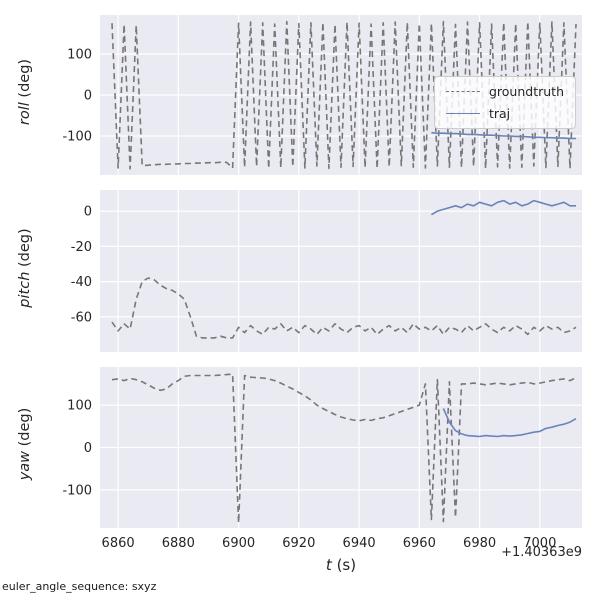  Describe the element at coordinates (359, 543) in the screenshot. I see `xtick-label: 6940` at that location.